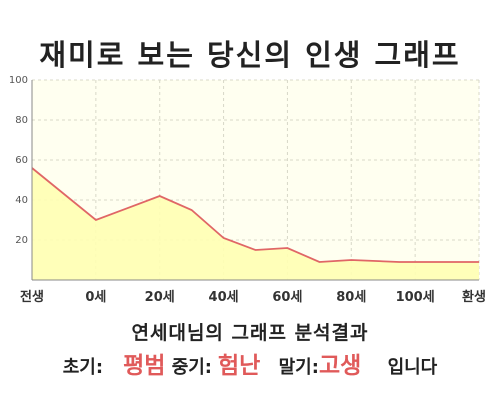 The width and height of the screenshot is (500, 400). Describe the element at coordinates (253, 297) in the screenshot. I see `x-tick-labels: 전생 0세 20세 40세 60세 80세 100세 환생` at that location.